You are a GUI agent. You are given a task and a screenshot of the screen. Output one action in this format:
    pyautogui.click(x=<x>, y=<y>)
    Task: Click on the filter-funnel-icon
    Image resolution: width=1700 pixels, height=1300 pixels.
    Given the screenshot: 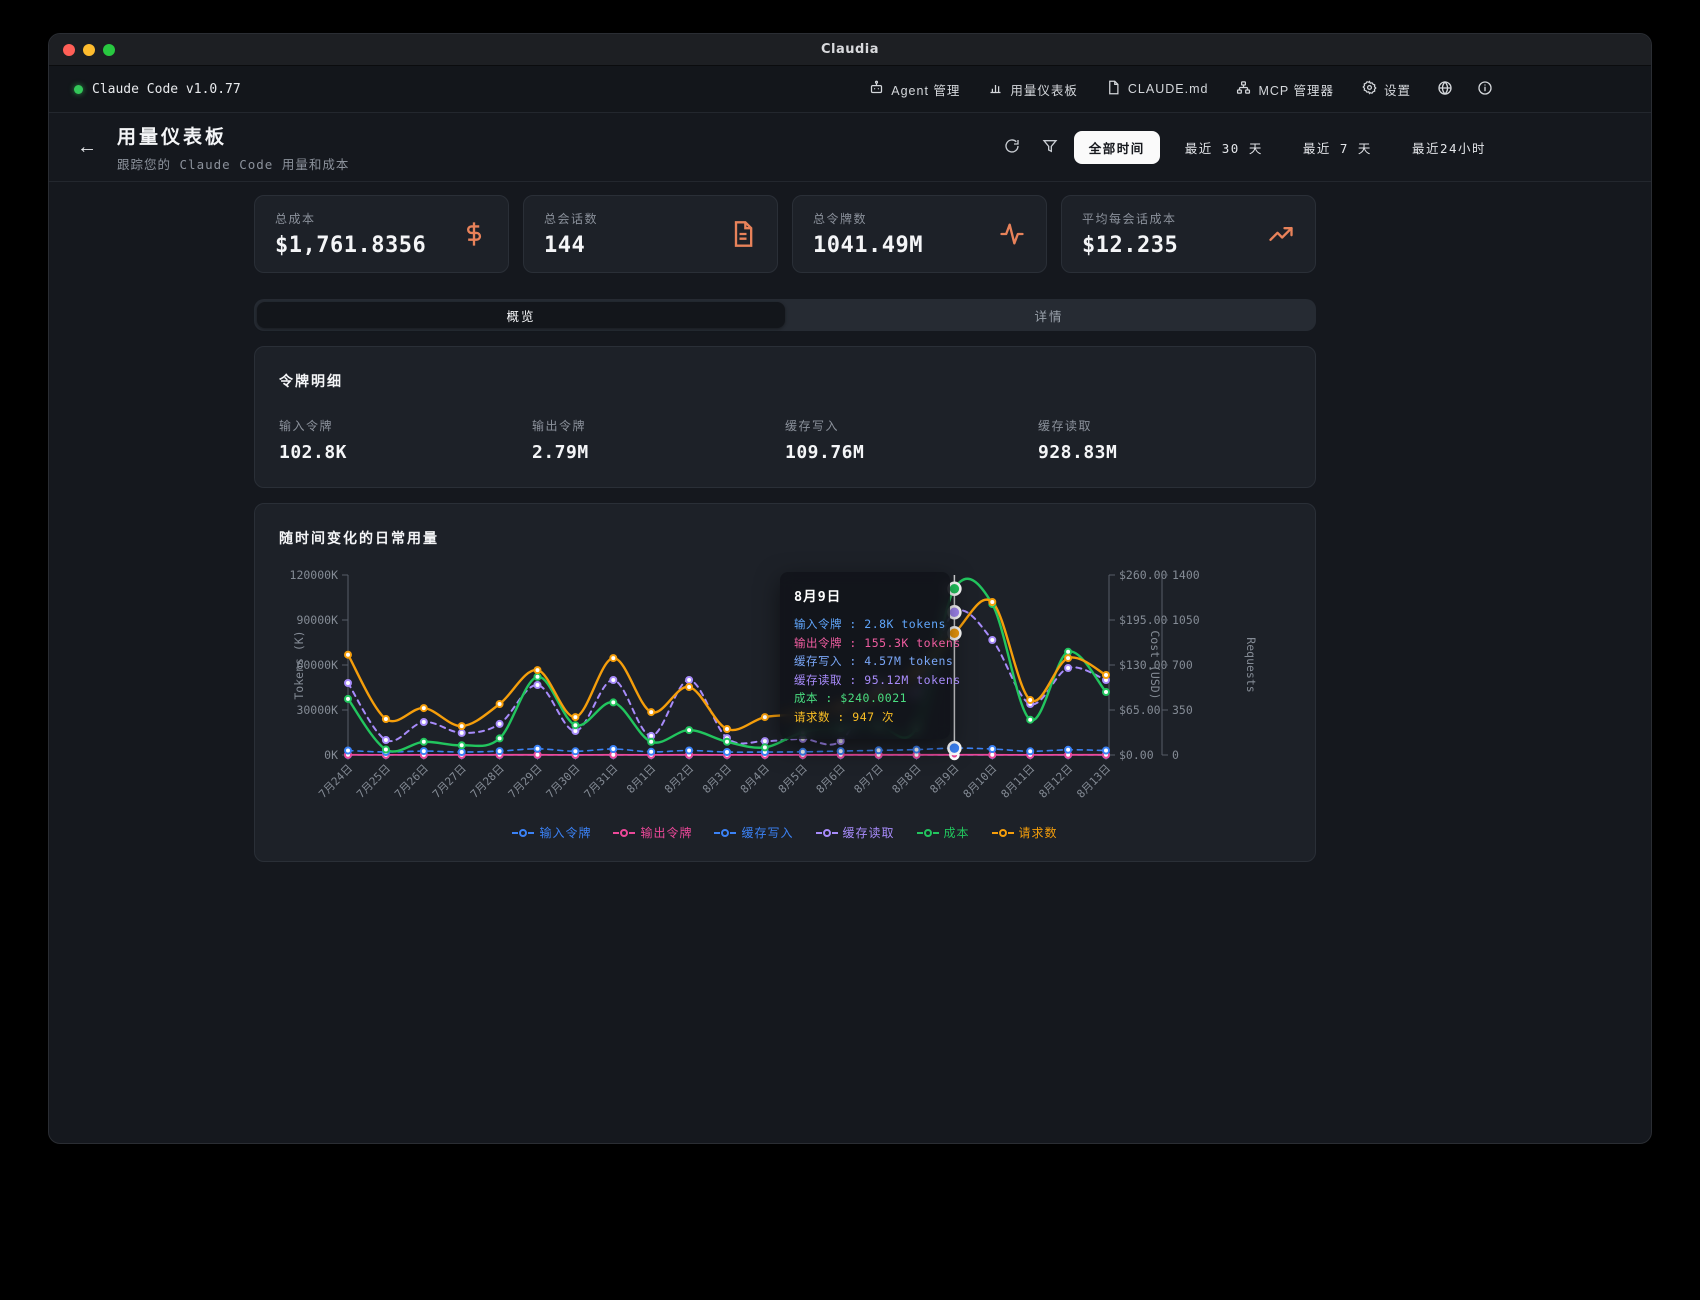 What is the action you would take?
    pyautogui.click(x=1050, y=147)
    